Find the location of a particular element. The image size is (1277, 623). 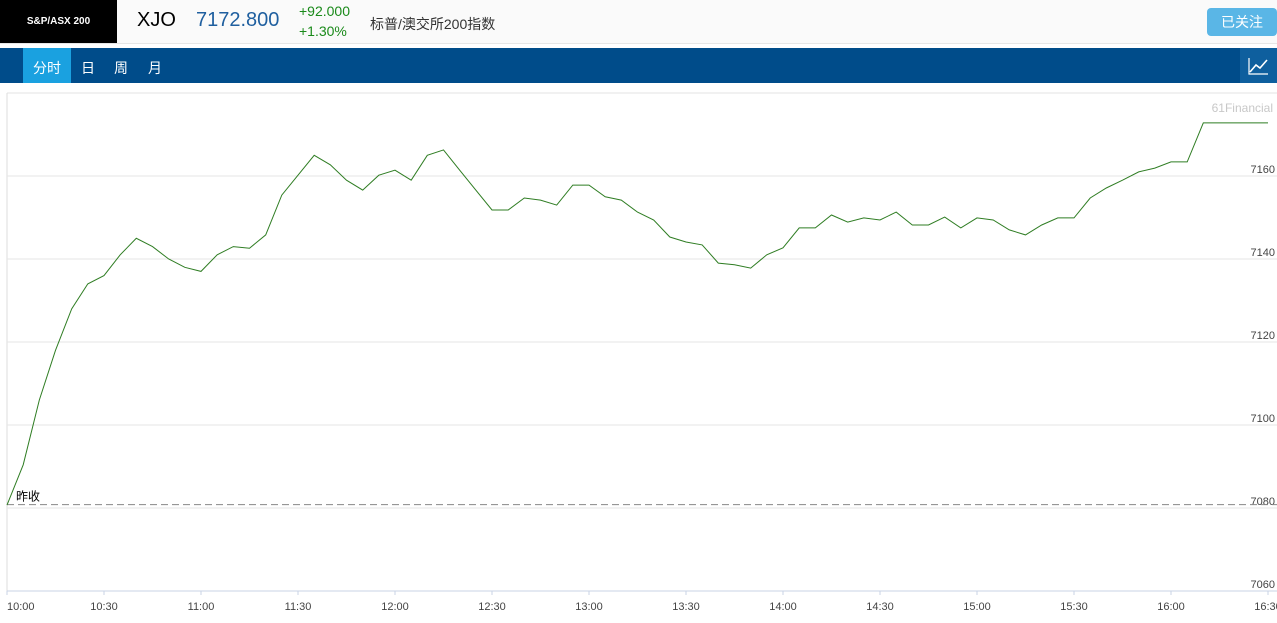

x-tick-label: 11:30 is located at coordinates (298, 607).